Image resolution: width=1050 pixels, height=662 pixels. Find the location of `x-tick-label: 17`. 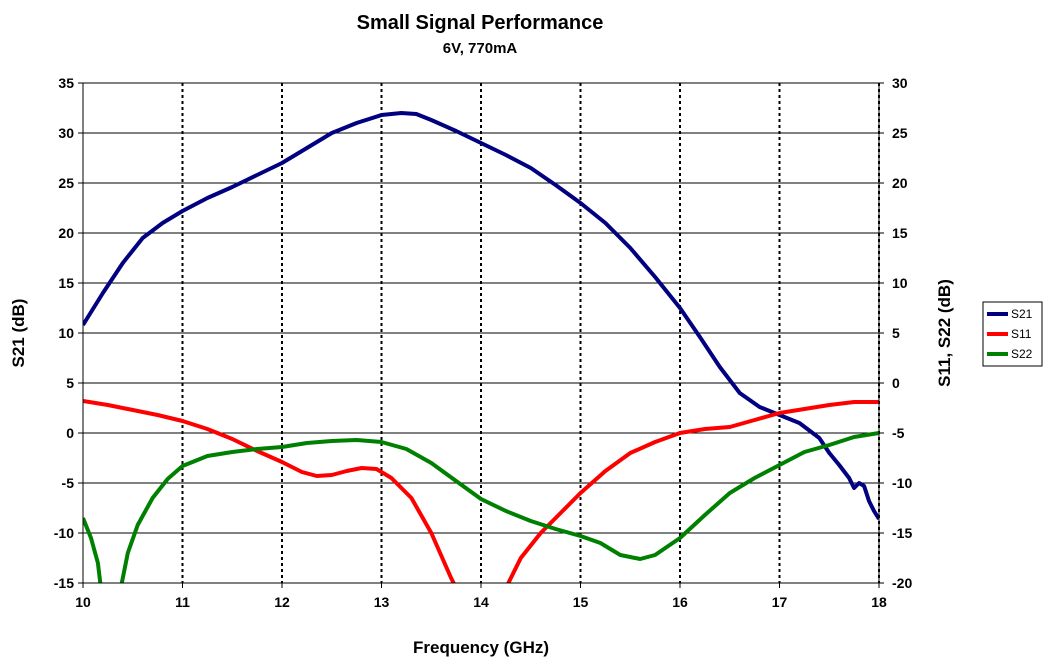

x-tick-label: 17 is located at coordinates (780, 602).